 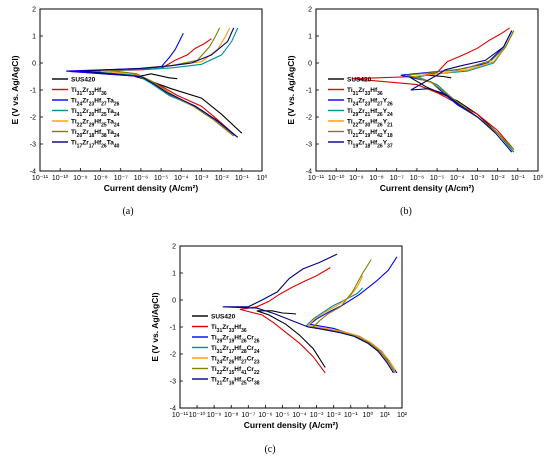 I want to click on legend-entry: Ti20Zr18Hf38Ta24, so click(x=95, y=134).